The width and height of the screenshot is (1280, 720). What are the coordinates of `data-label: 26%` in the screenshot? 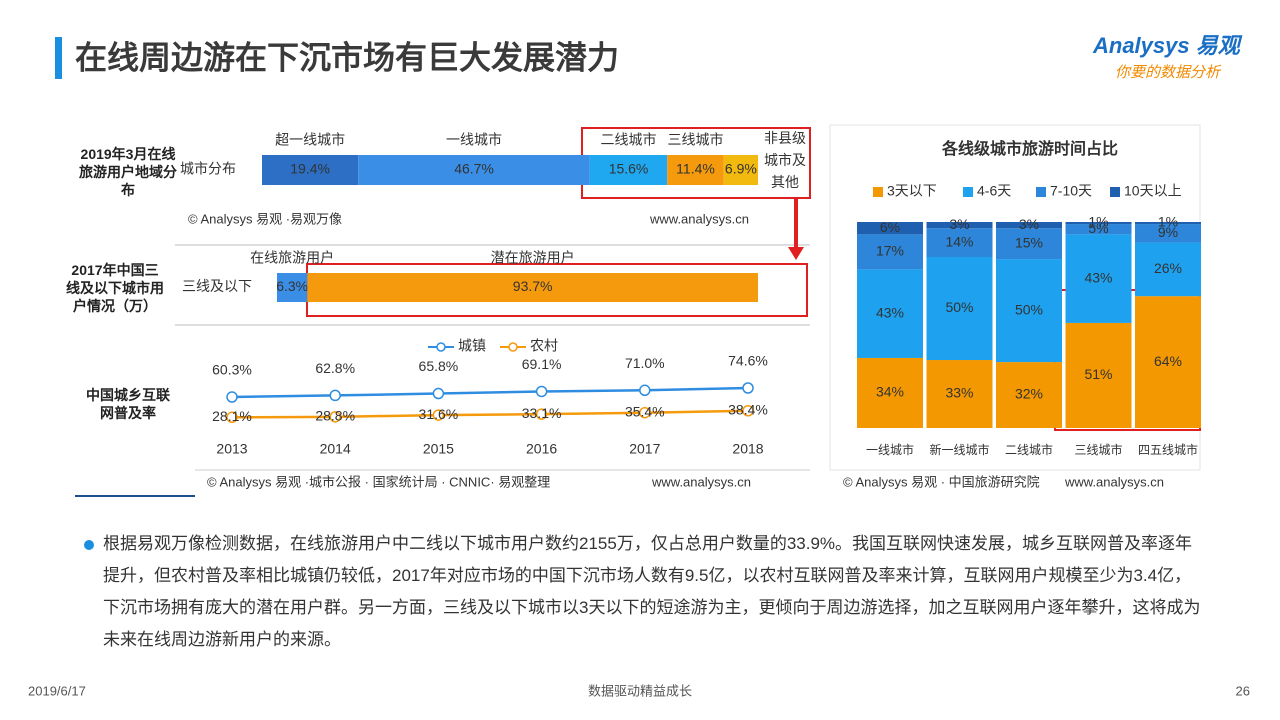 It's located at (1168, 268).